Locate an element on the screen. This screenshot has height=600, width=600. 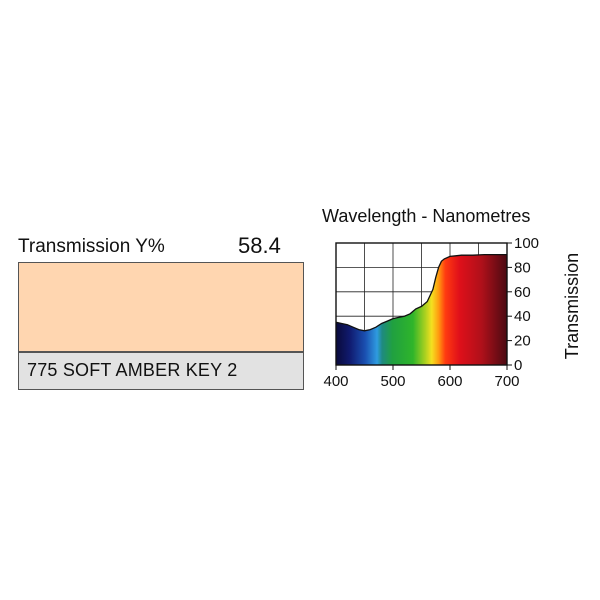
chart-title: Wavelength - Nanometres is located at coordinates (426, 216).